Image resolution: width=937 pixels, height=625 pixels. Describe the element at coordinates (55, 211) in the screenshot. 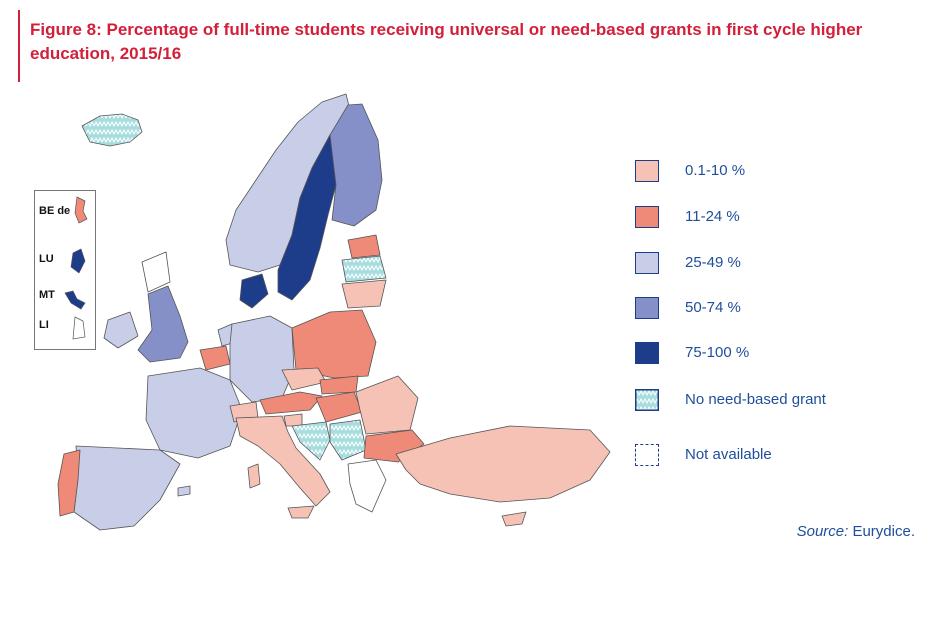

I see `inset-label-be-de: BE de` at that location.